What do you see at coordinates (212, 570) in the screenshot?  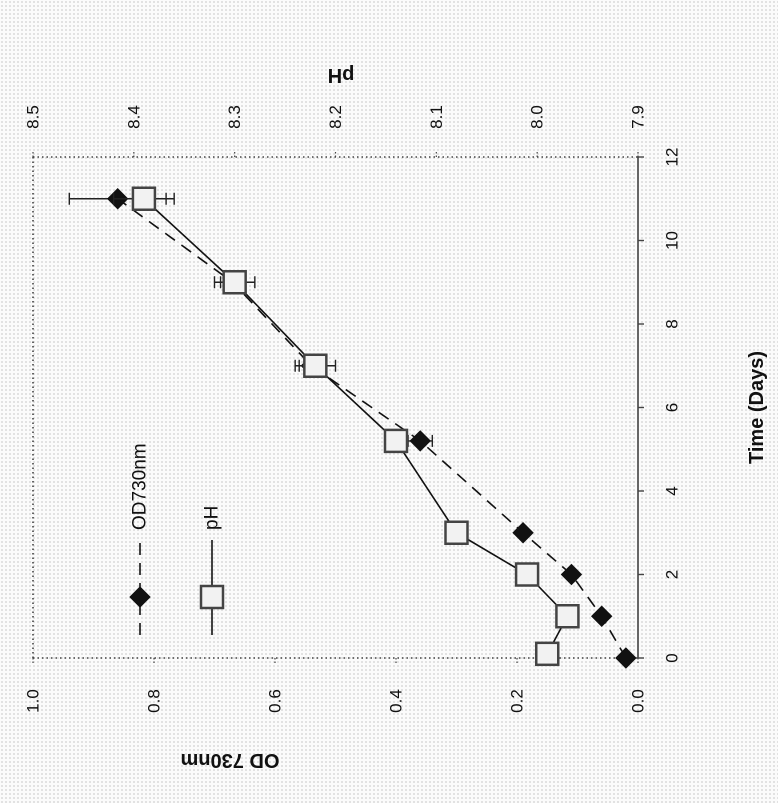 I see `legend-item-ph: pH` at bounding box center [212, 570].